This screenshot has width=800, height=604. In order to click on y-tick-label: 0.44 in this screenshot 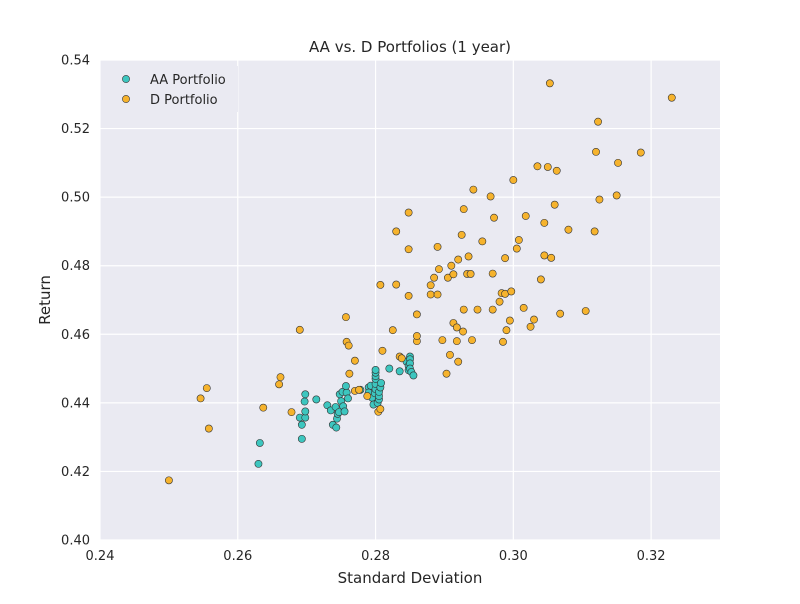, I will do `click(75, 403)`.